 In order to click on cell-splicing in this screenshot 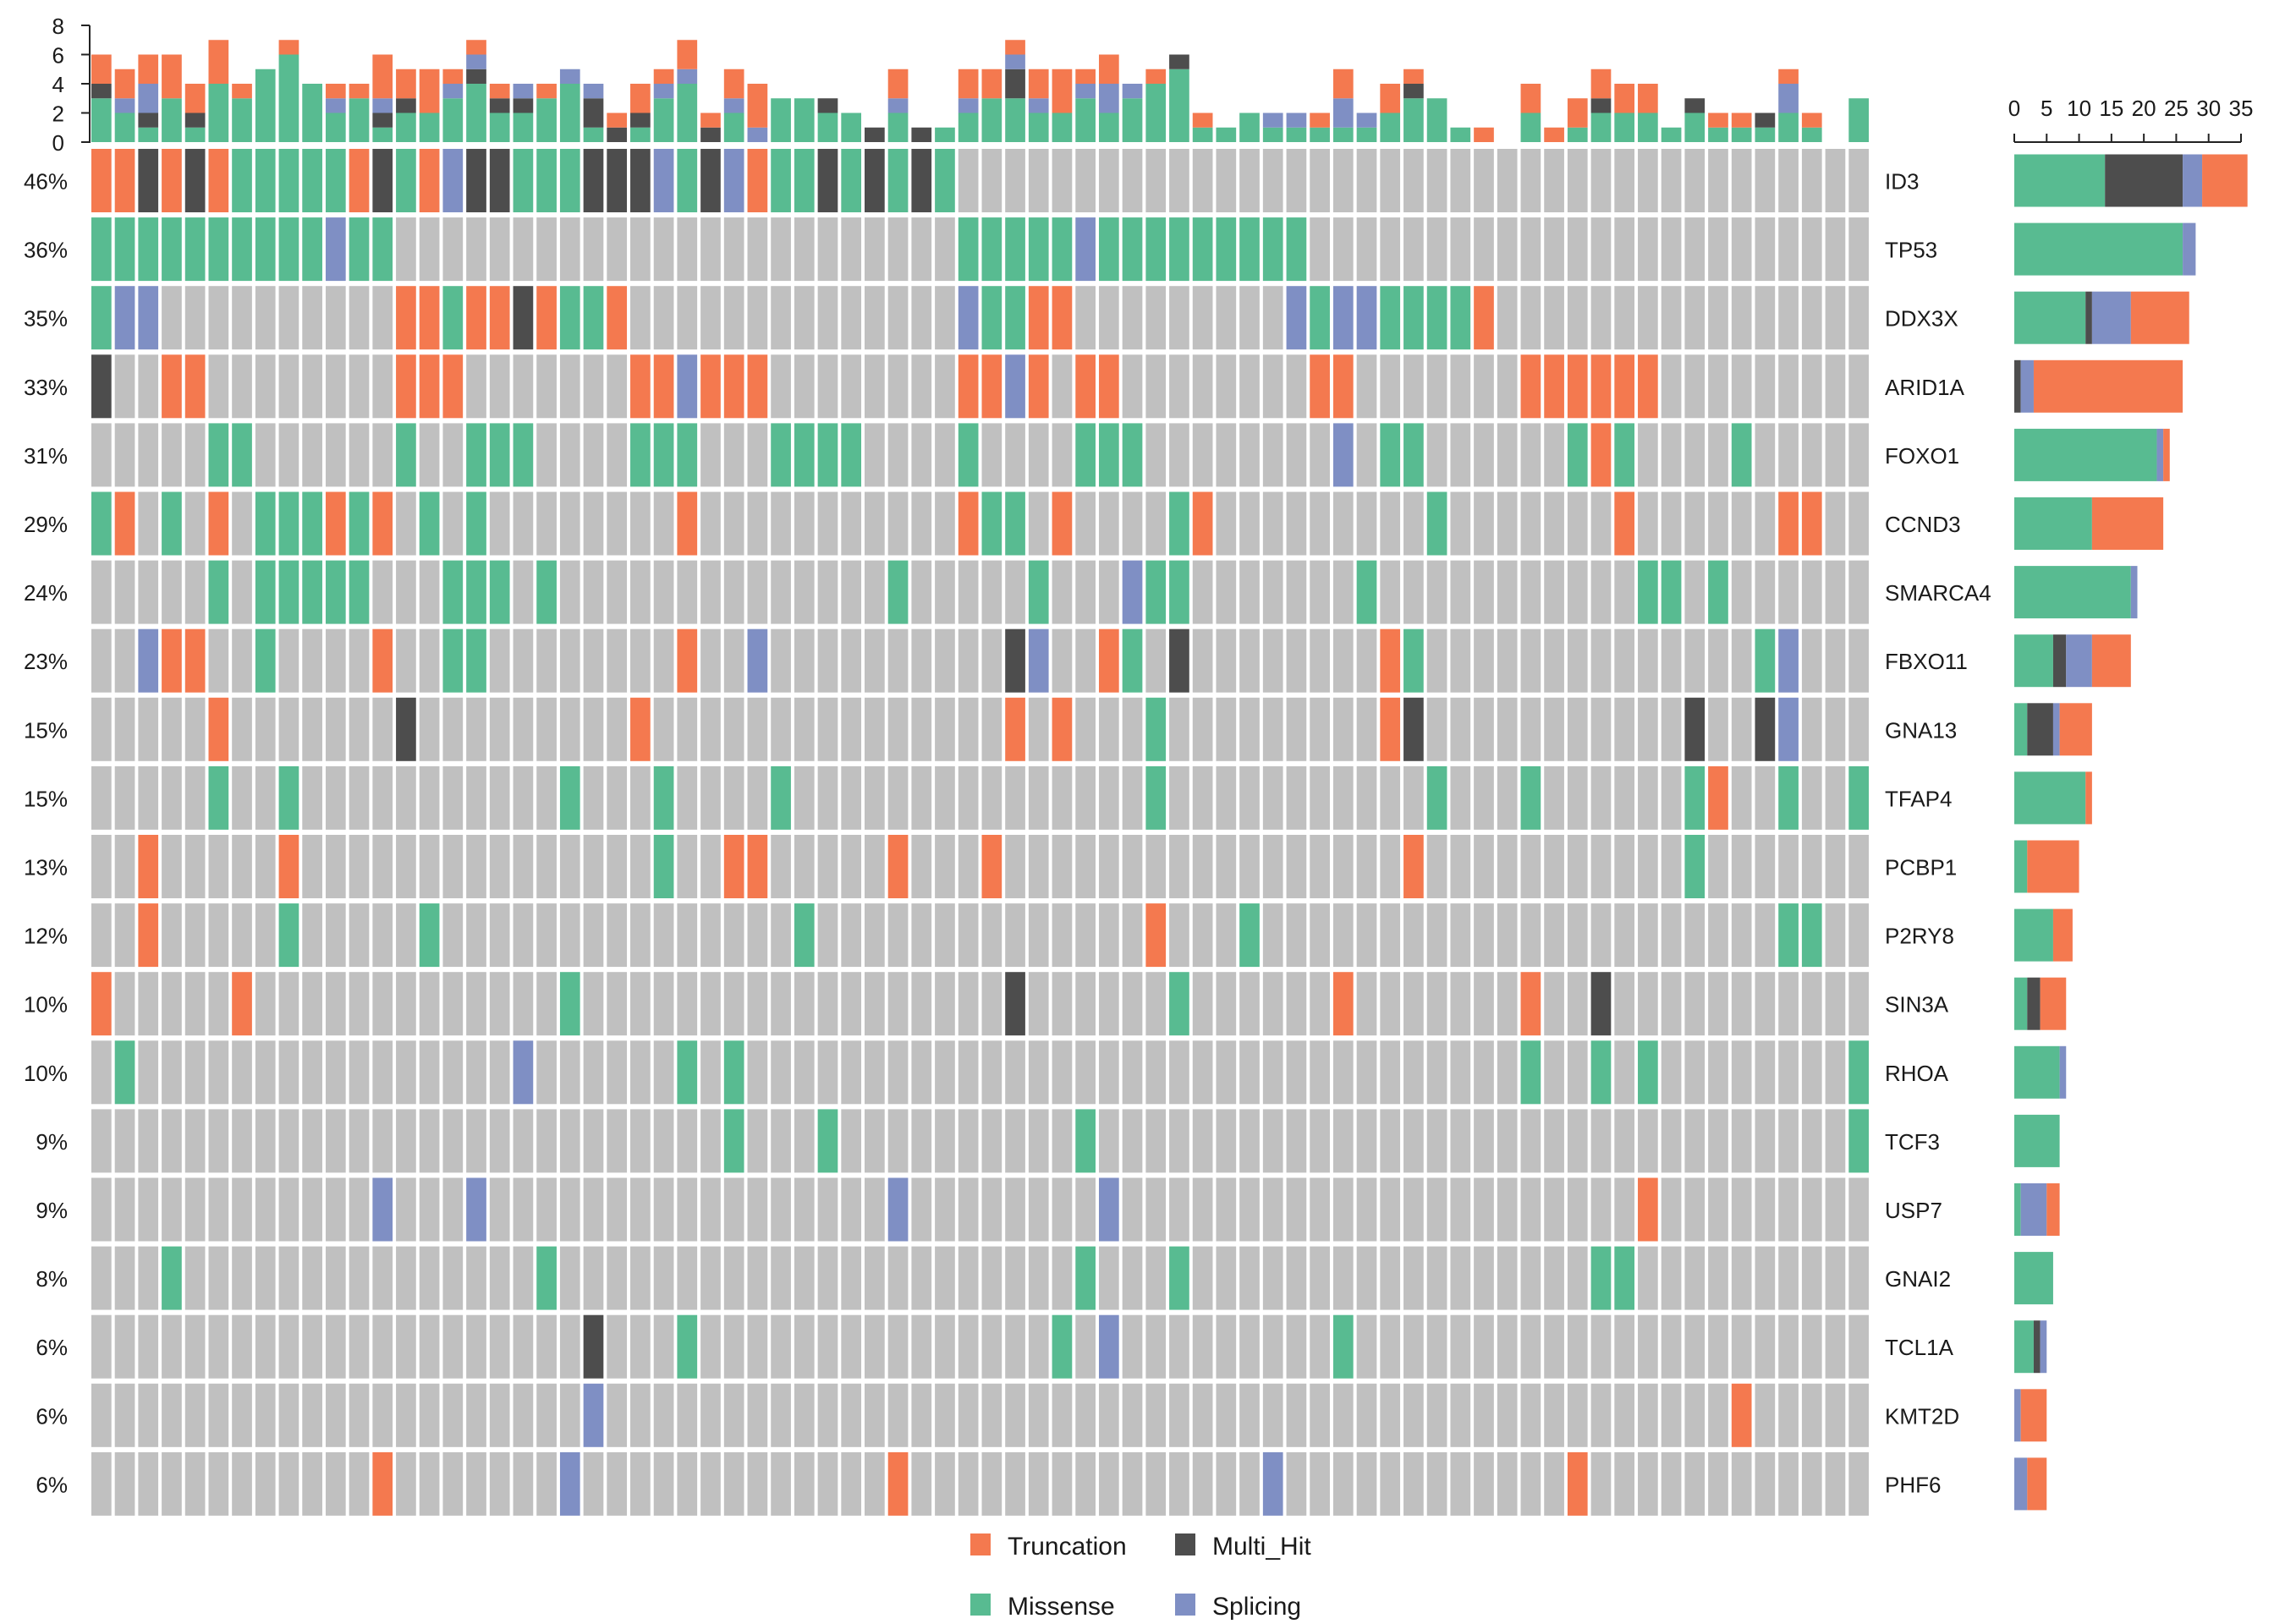, I will do `click(1133, 592)`.